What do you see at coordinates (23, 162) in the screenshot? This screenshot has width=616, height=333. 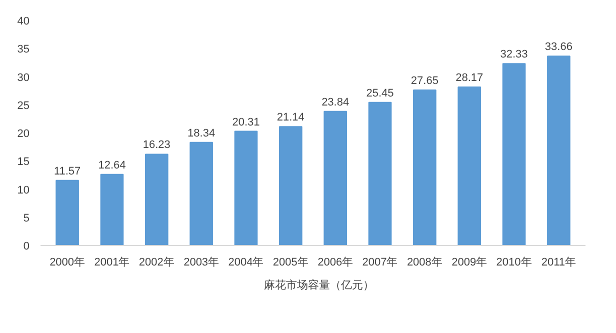 I see `y-tick-label: 15` at bounding box center [23, 162].